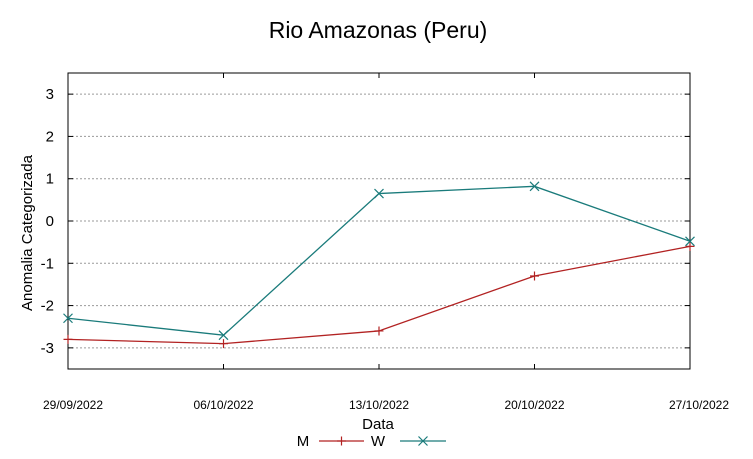 The height and width of the screenshot is (459, 753). I want to click on y-tick-label: -2, so click(47, 306).